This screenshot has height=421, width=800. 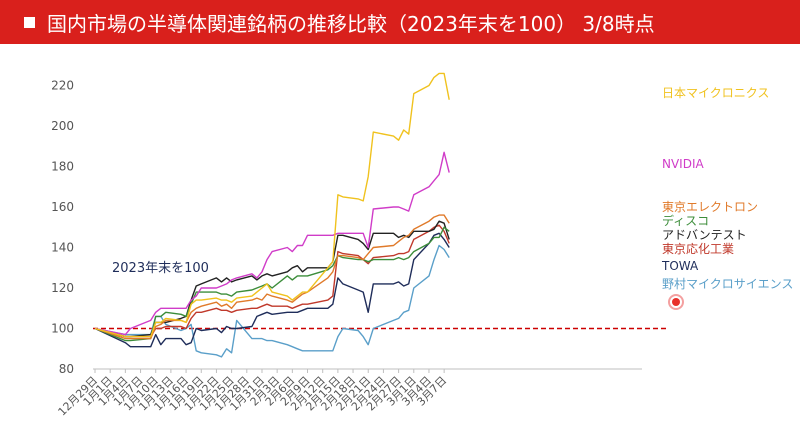 What do you see at coordinates (29, 22) in the screenshot?
I see `title-bullet-icon` at bounding box center [29, 22].